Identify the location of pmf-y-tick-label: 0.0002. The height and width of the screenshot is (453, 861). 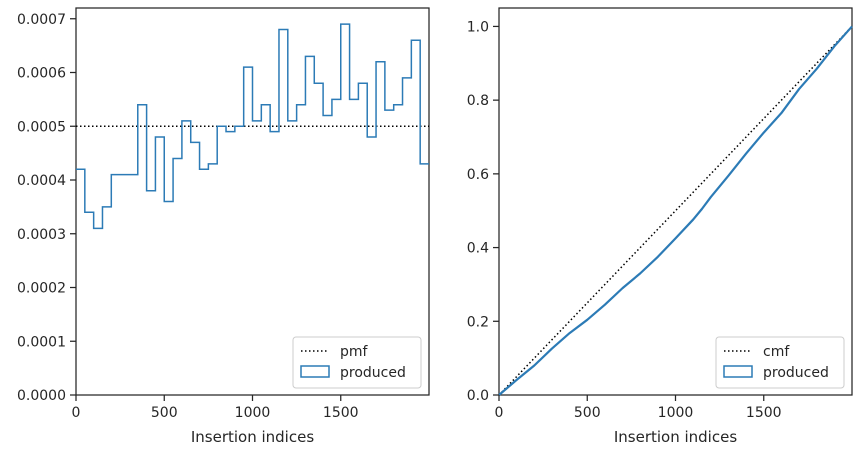
(41, 289).